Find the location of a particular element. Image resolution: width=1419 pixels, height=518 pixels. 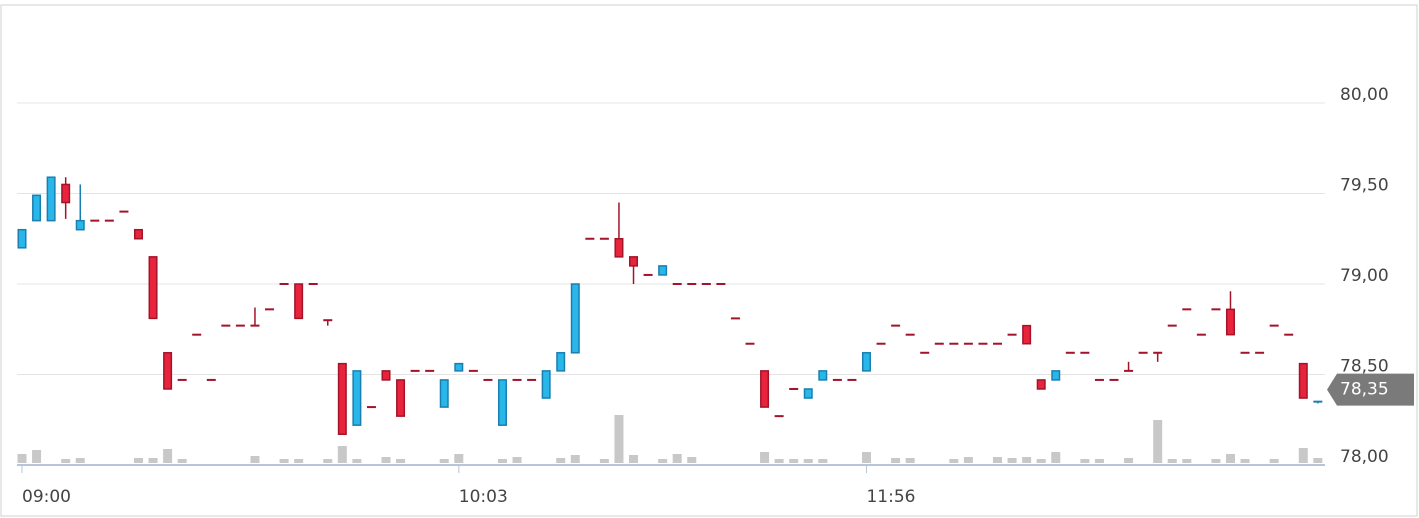

last-price-label: 78,35 is located at coordinates (1364, 390).